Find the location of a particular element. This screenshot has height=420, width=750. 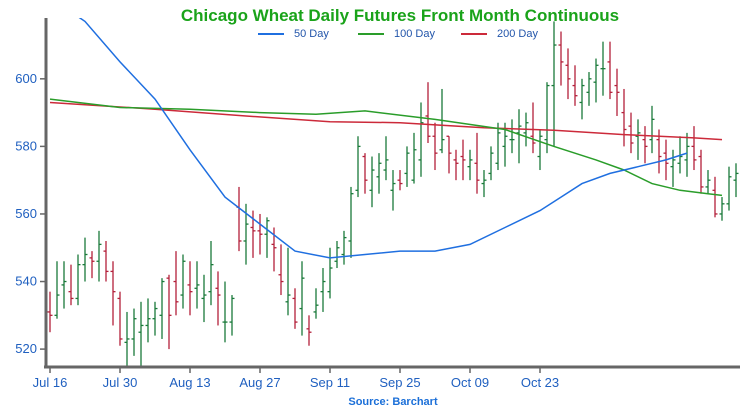

y-tick-label: 580 is located at coordinates (26, 145).